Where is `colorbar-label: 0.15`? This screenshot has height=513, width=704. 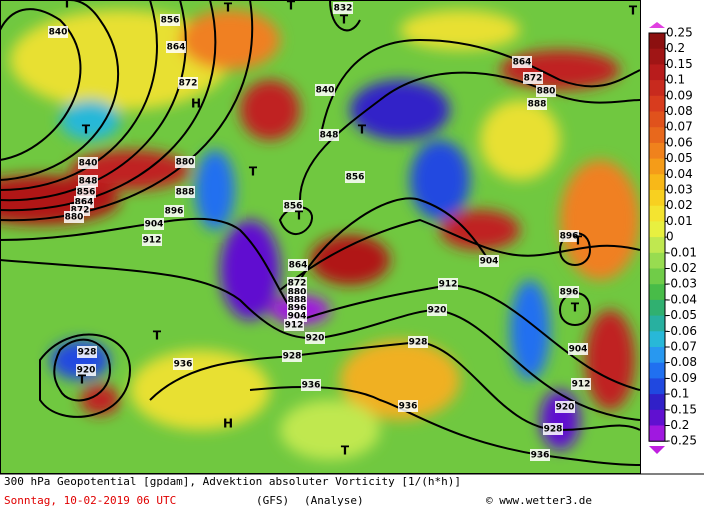 colorbar-label: 0.15 is located at coordinates (679, 64).